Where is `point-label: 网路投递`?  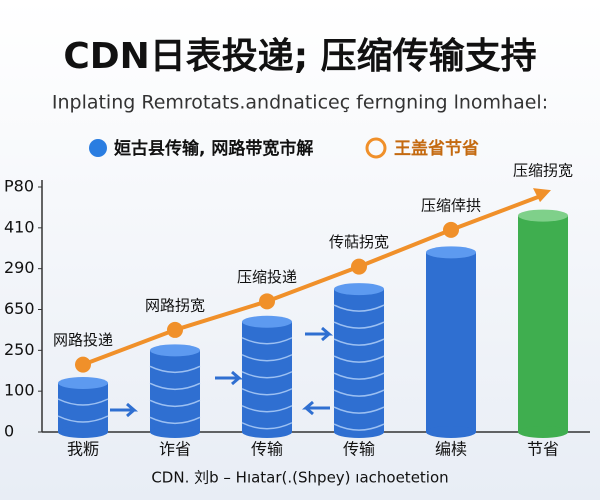 point-label: 网路投递 is located at coordinates (83, 340).